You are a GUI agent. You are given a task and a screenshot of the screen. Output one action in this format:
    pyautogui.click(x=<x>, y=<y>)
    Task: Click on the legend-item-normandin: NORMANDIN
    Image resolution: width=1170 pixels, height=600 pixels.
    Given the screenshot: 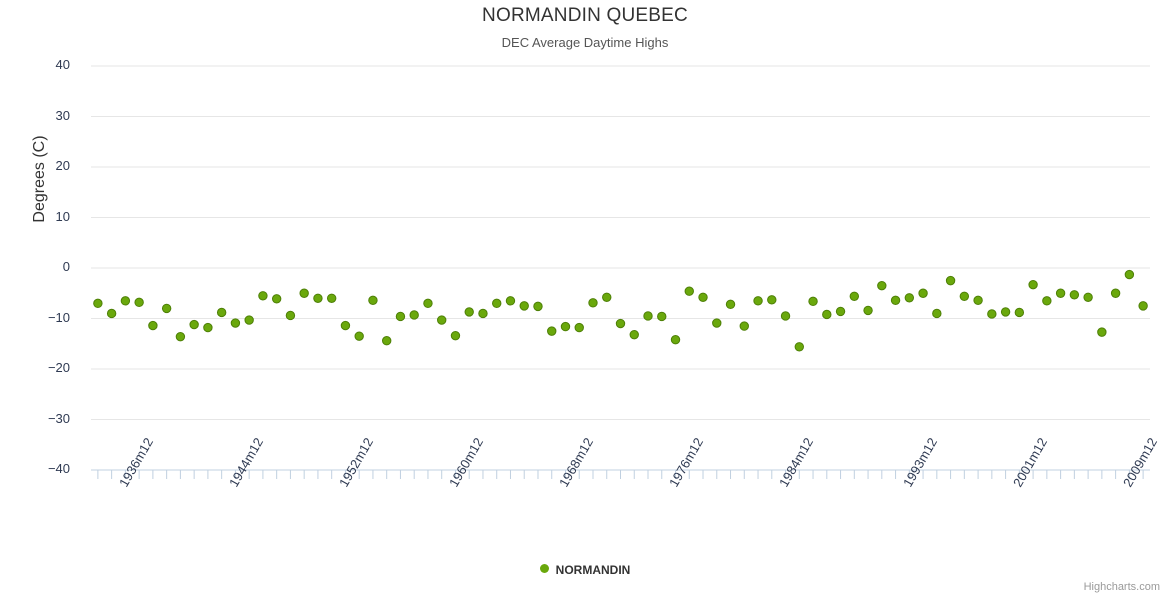 What is the action you would take?
    pyautogui.click(x=585, y=569)
    